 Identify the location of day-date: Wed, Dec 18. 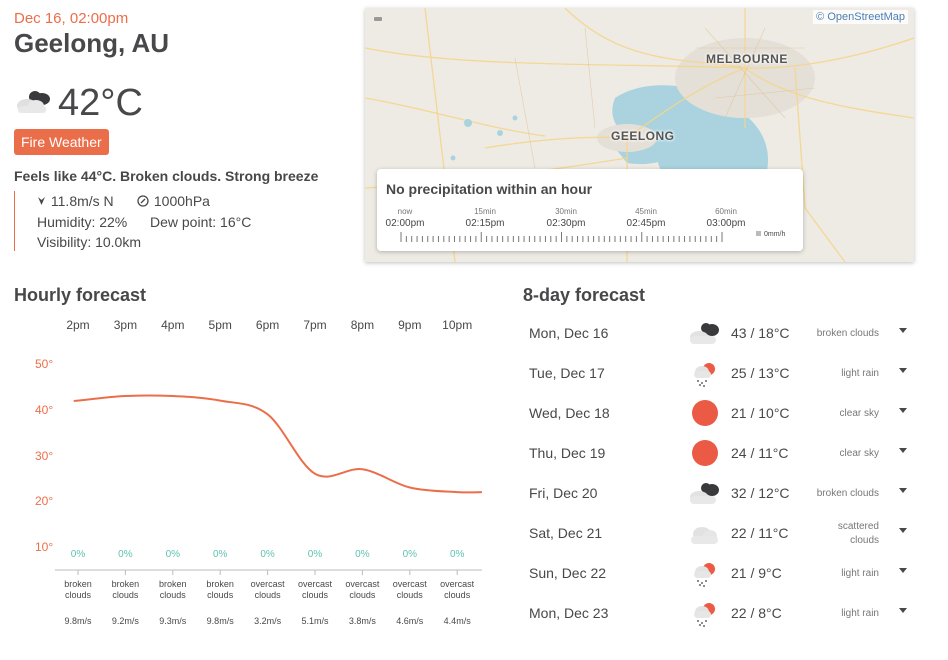
(569, 413).